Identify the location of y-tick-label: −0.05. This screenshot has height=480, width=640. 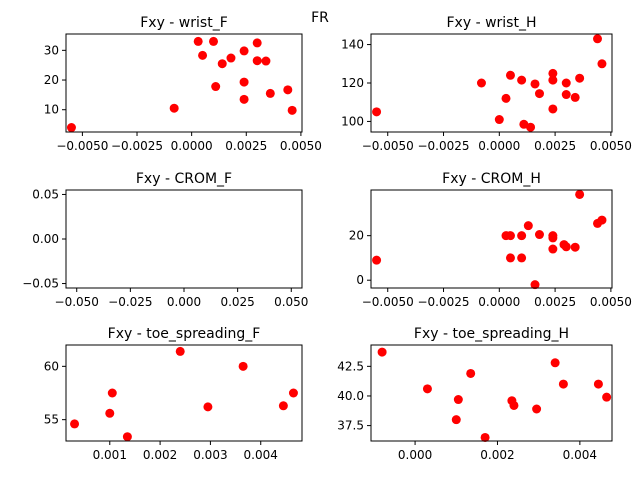
(40, 284).